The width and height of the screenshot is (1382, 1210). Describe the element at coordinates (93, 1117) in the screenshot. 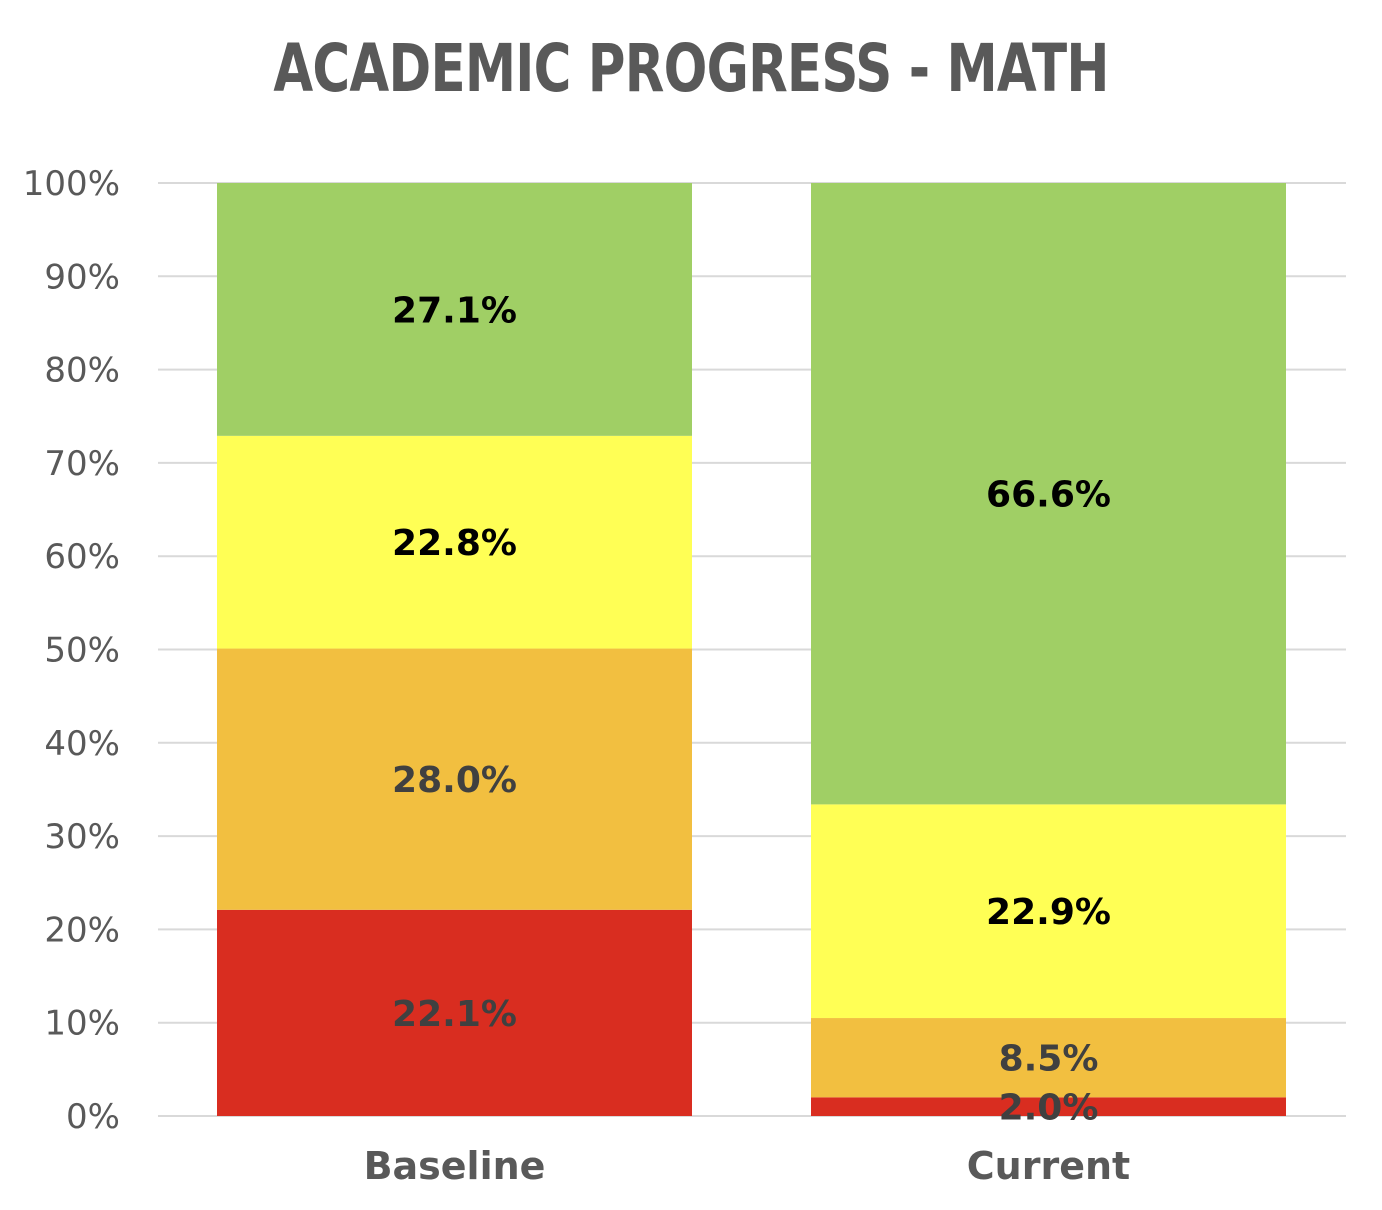

I see `y-tick-label: 0%` at that location.